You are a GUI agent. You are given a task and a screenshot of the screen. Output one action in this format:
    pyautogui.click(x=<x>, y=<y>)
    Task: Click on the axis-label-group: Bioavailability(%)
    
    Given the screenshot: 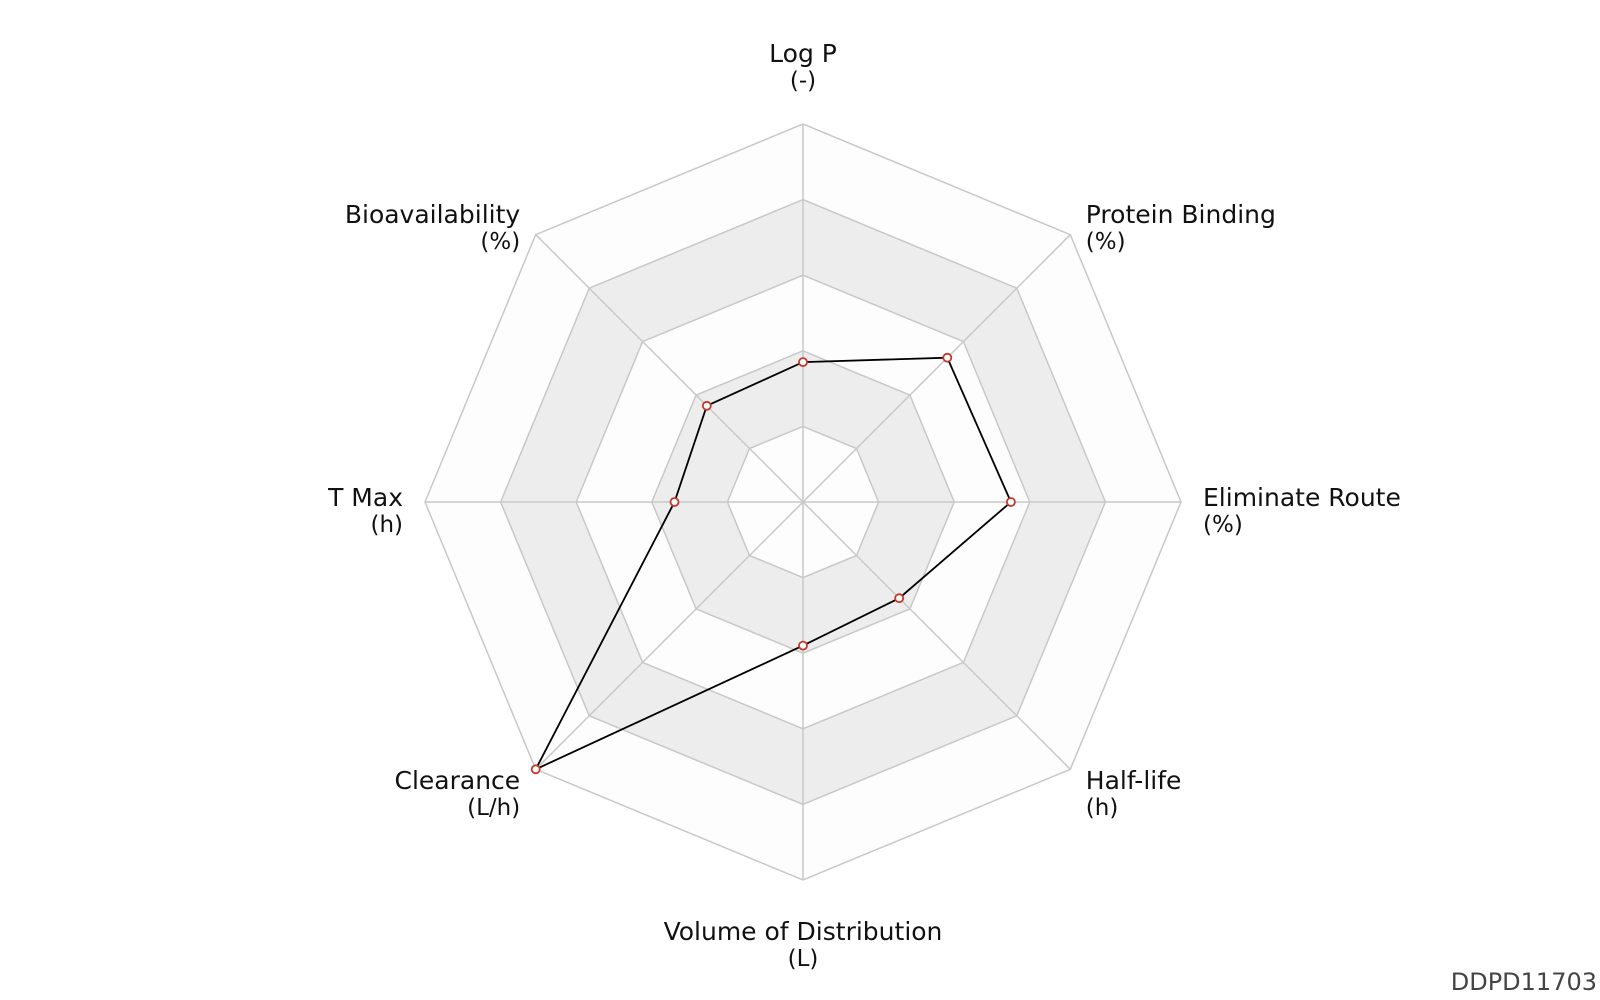 What is the action you would take?
    pyautogui.click(x=433, y=227)
    